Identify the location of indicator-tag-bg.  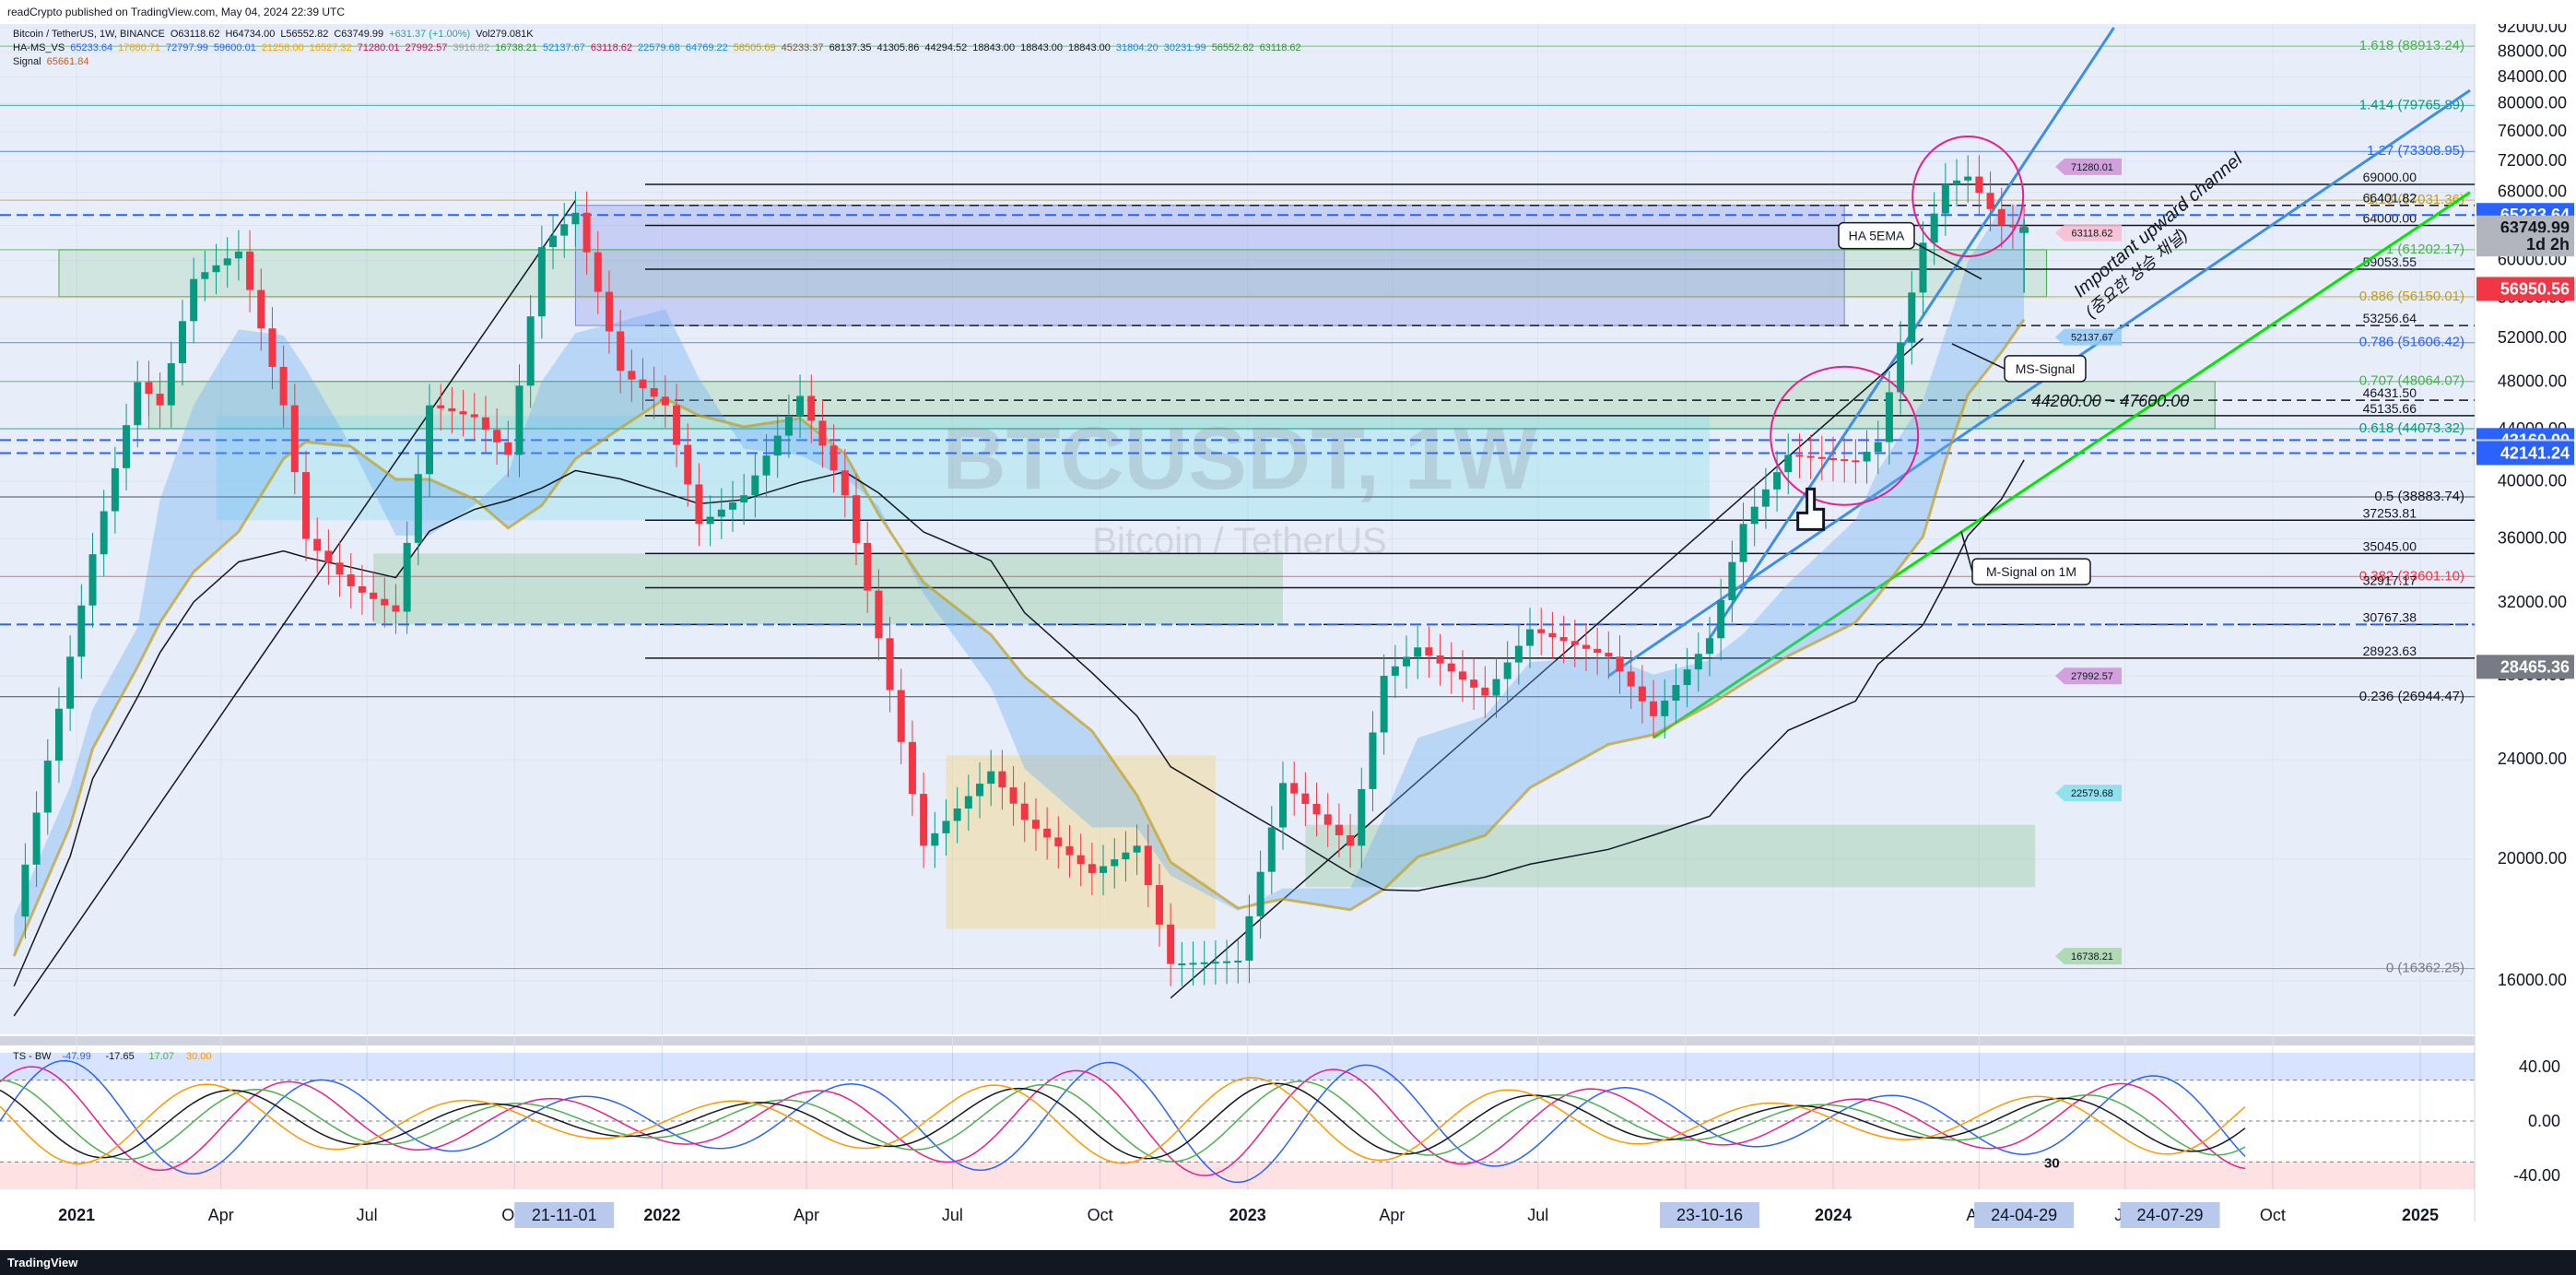
(2088, 956).